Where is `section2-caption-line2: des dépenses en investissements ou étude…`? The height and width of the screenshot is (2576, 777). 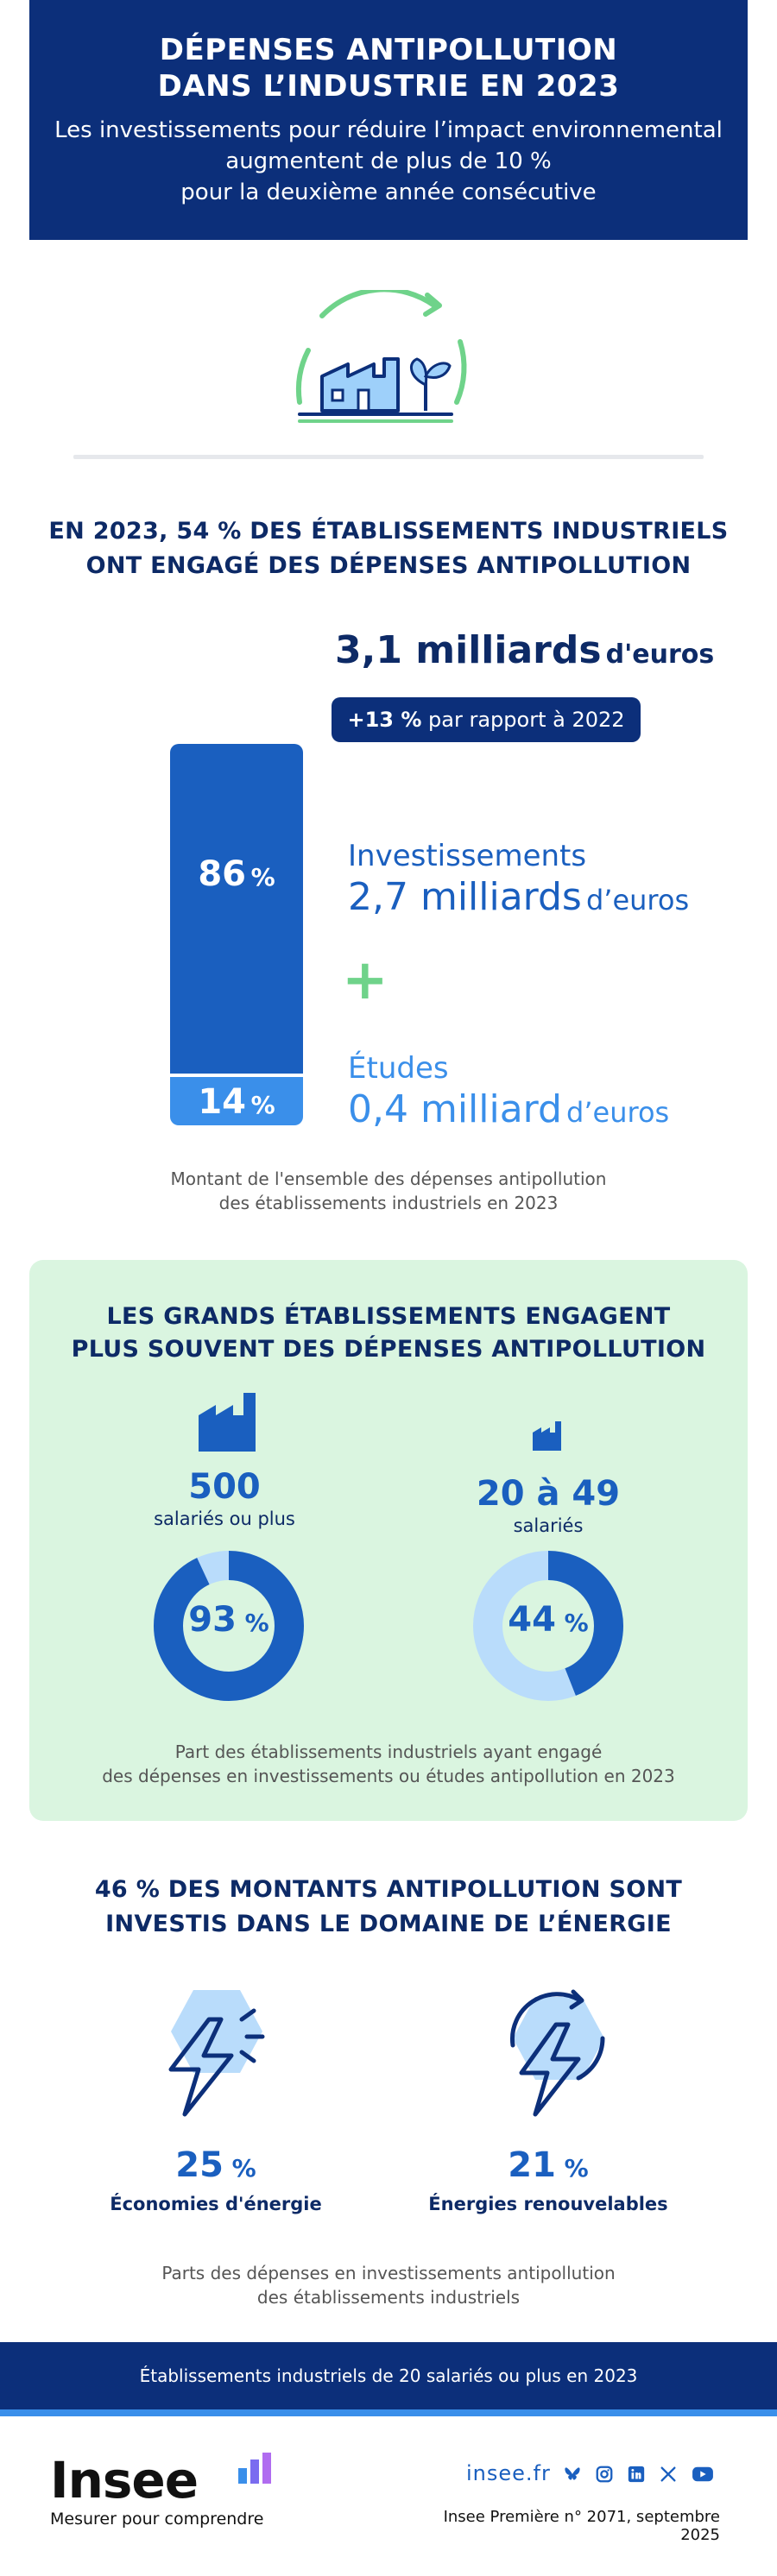
section2-caption-line2: des dépenses en investissements ou étude… is located at coordinates (388, 1776).